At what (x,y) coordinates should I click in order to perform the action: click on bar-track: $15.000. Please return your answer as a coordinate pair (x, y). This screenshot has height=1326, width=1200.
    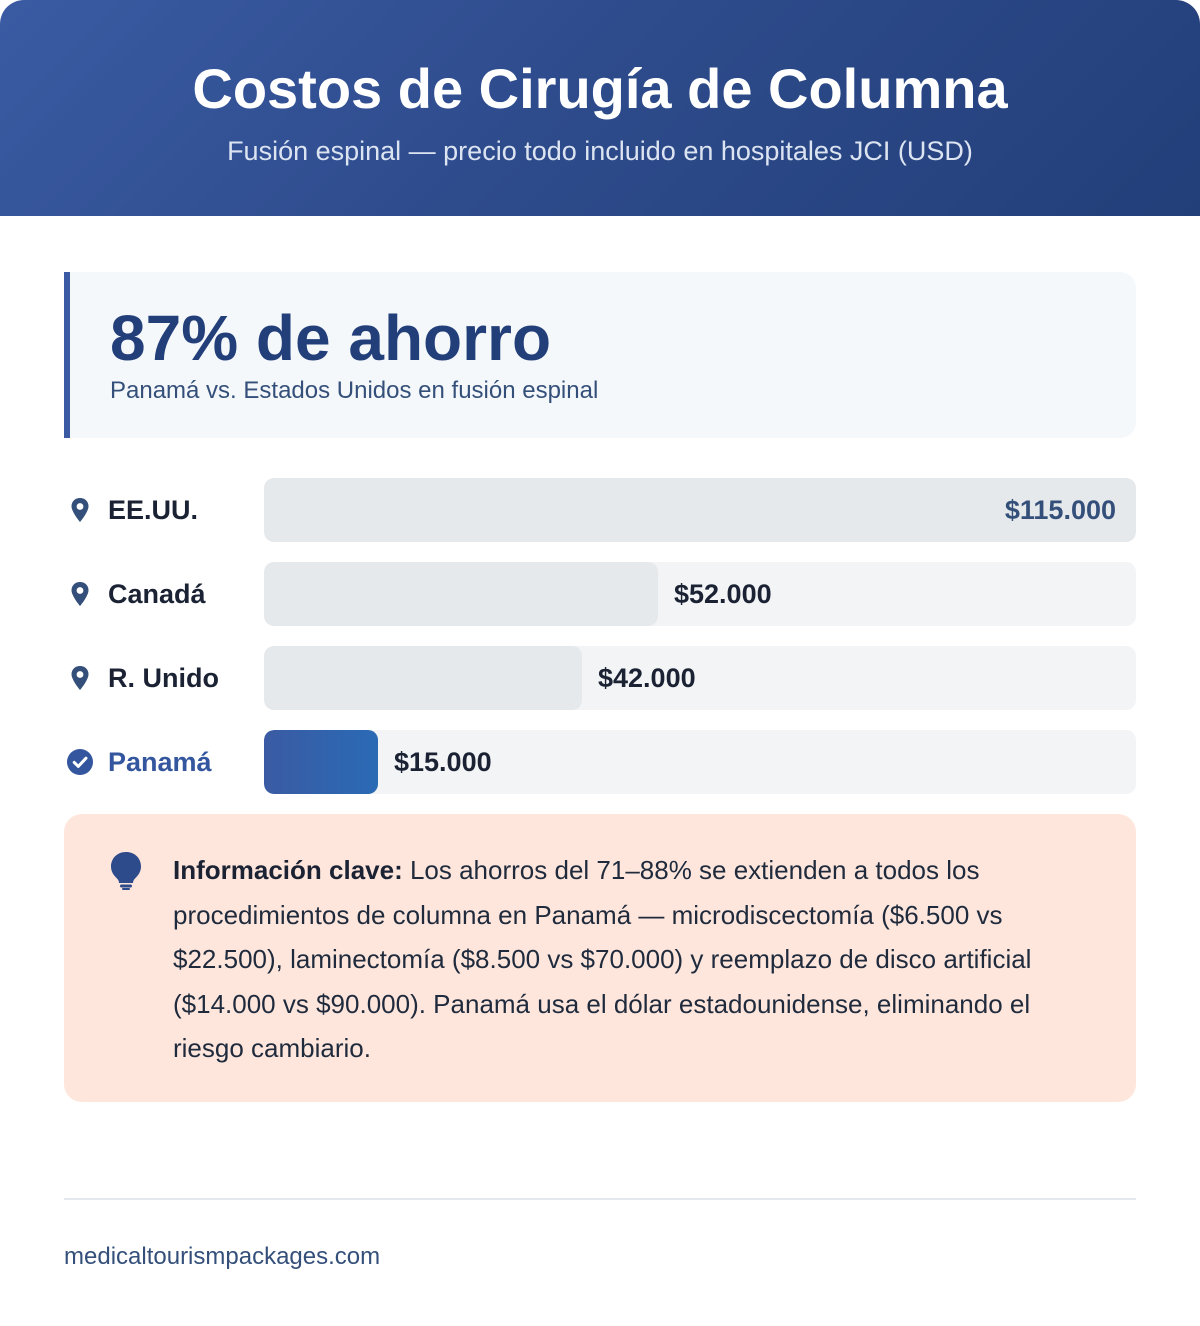
    Looking at the image, I should click on (700, 762).